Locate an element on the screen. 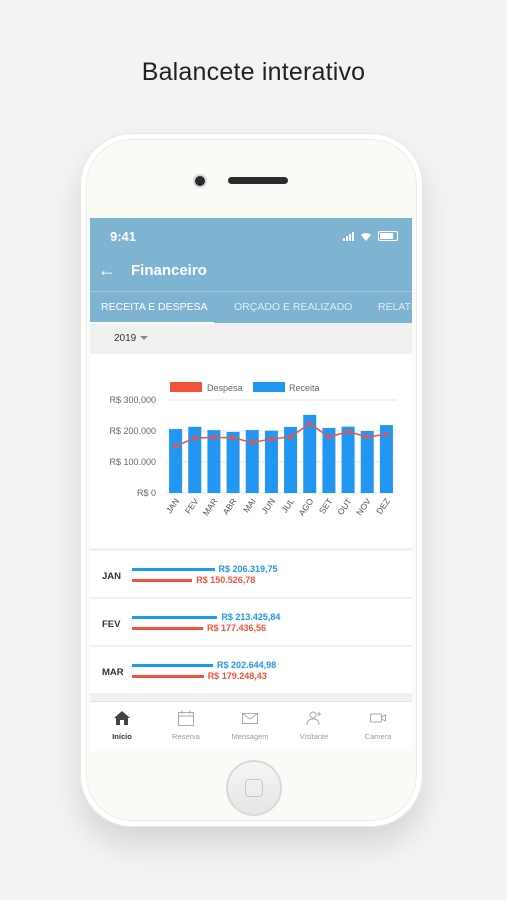 This screenshot has width=507, height=900. month-label: FEV is located at coordinates (111, 624).